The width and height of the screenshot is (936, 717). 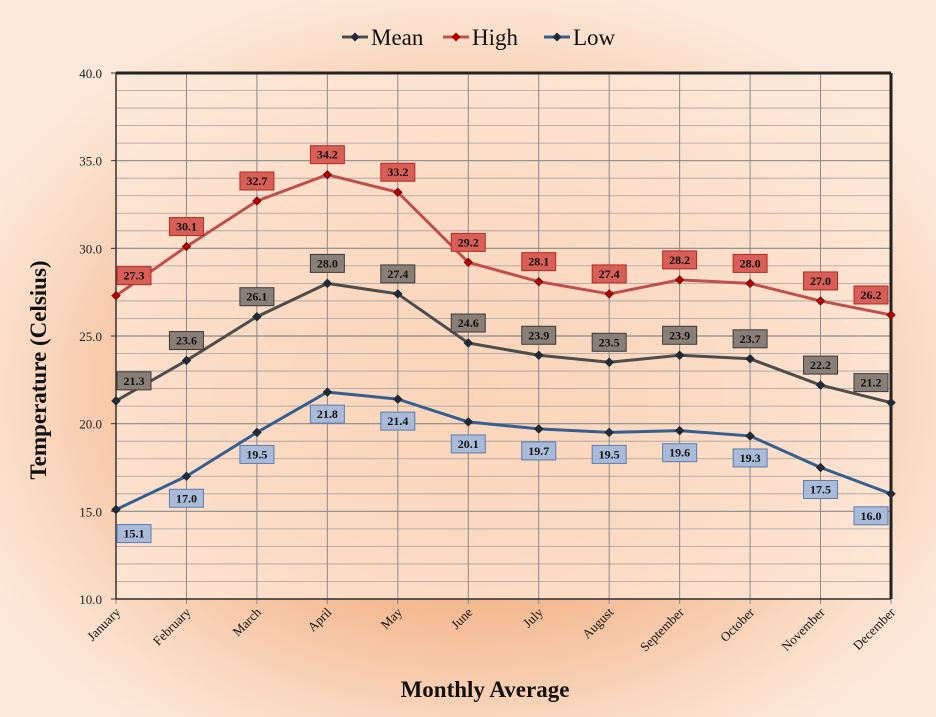 What do you see at coordinates (90, 336) in the screenshot?
I see `y-tick-label: 25.0` at bounding box center [90, 336].